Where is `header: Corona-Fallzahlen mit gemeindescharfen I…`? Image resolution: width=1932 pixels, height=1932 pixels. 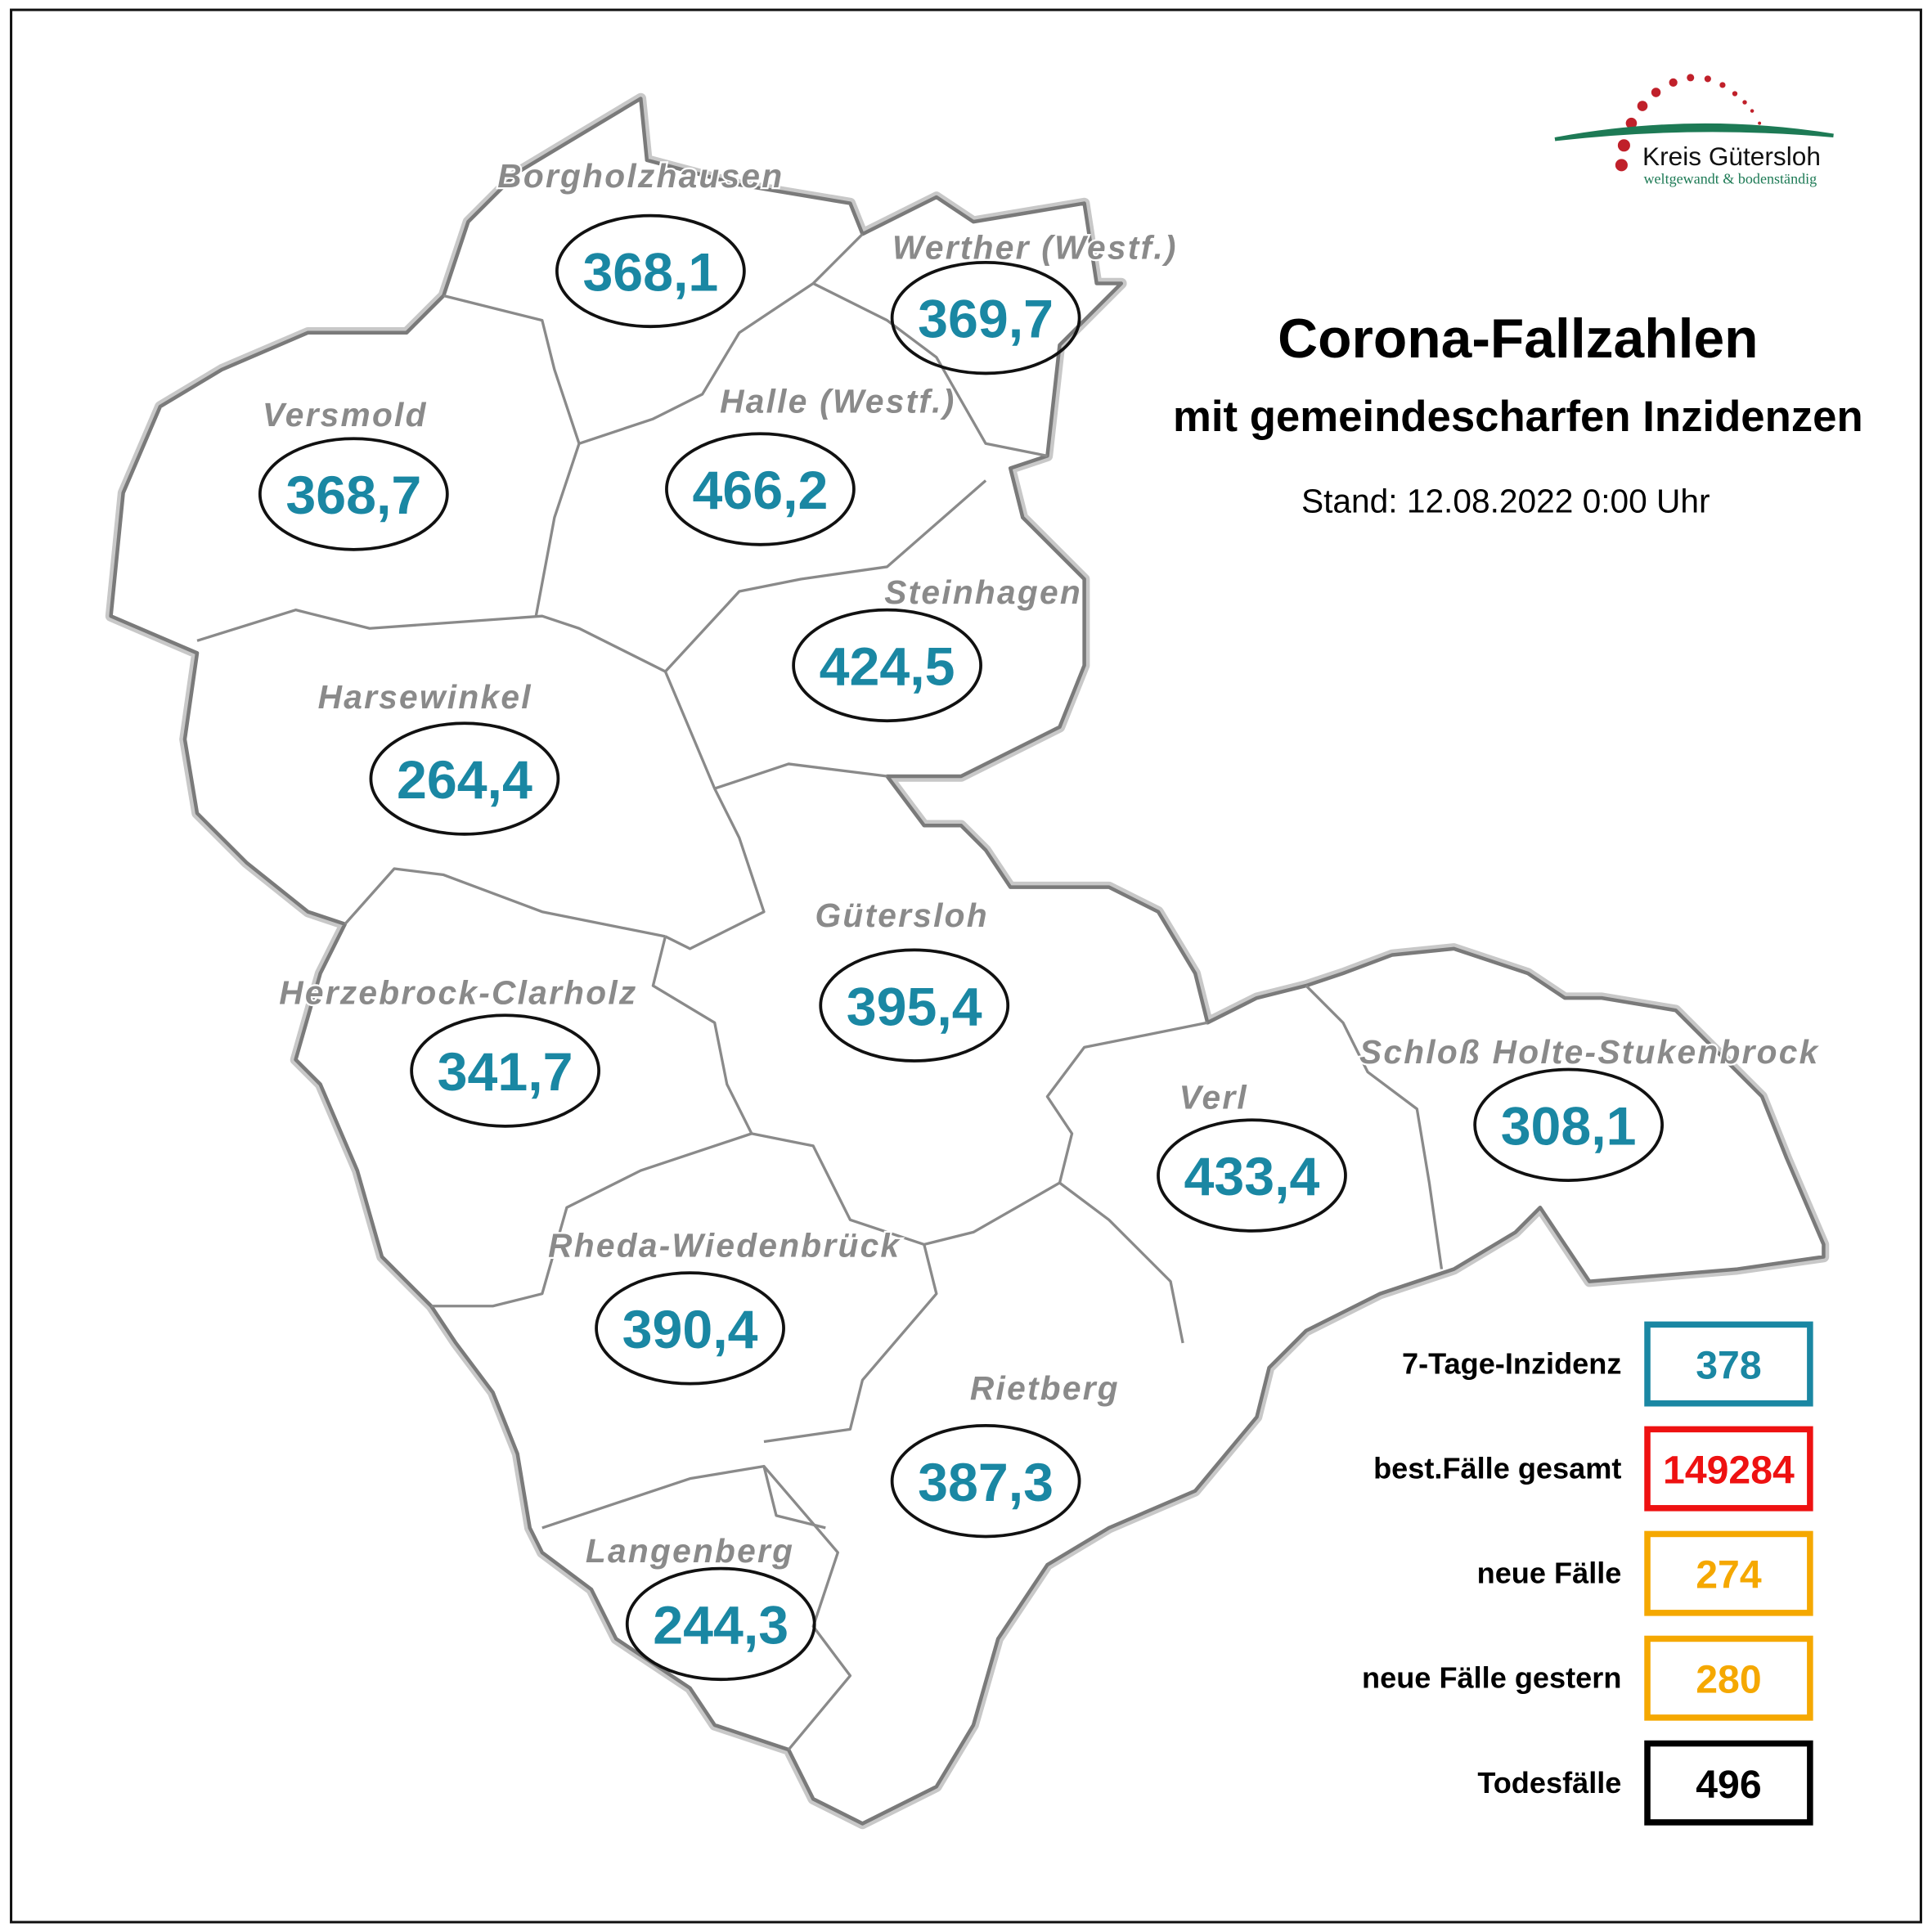
header: Corona-Fallzahlen mit gemeindescharfen I… is located at coordinates (1518, 414).